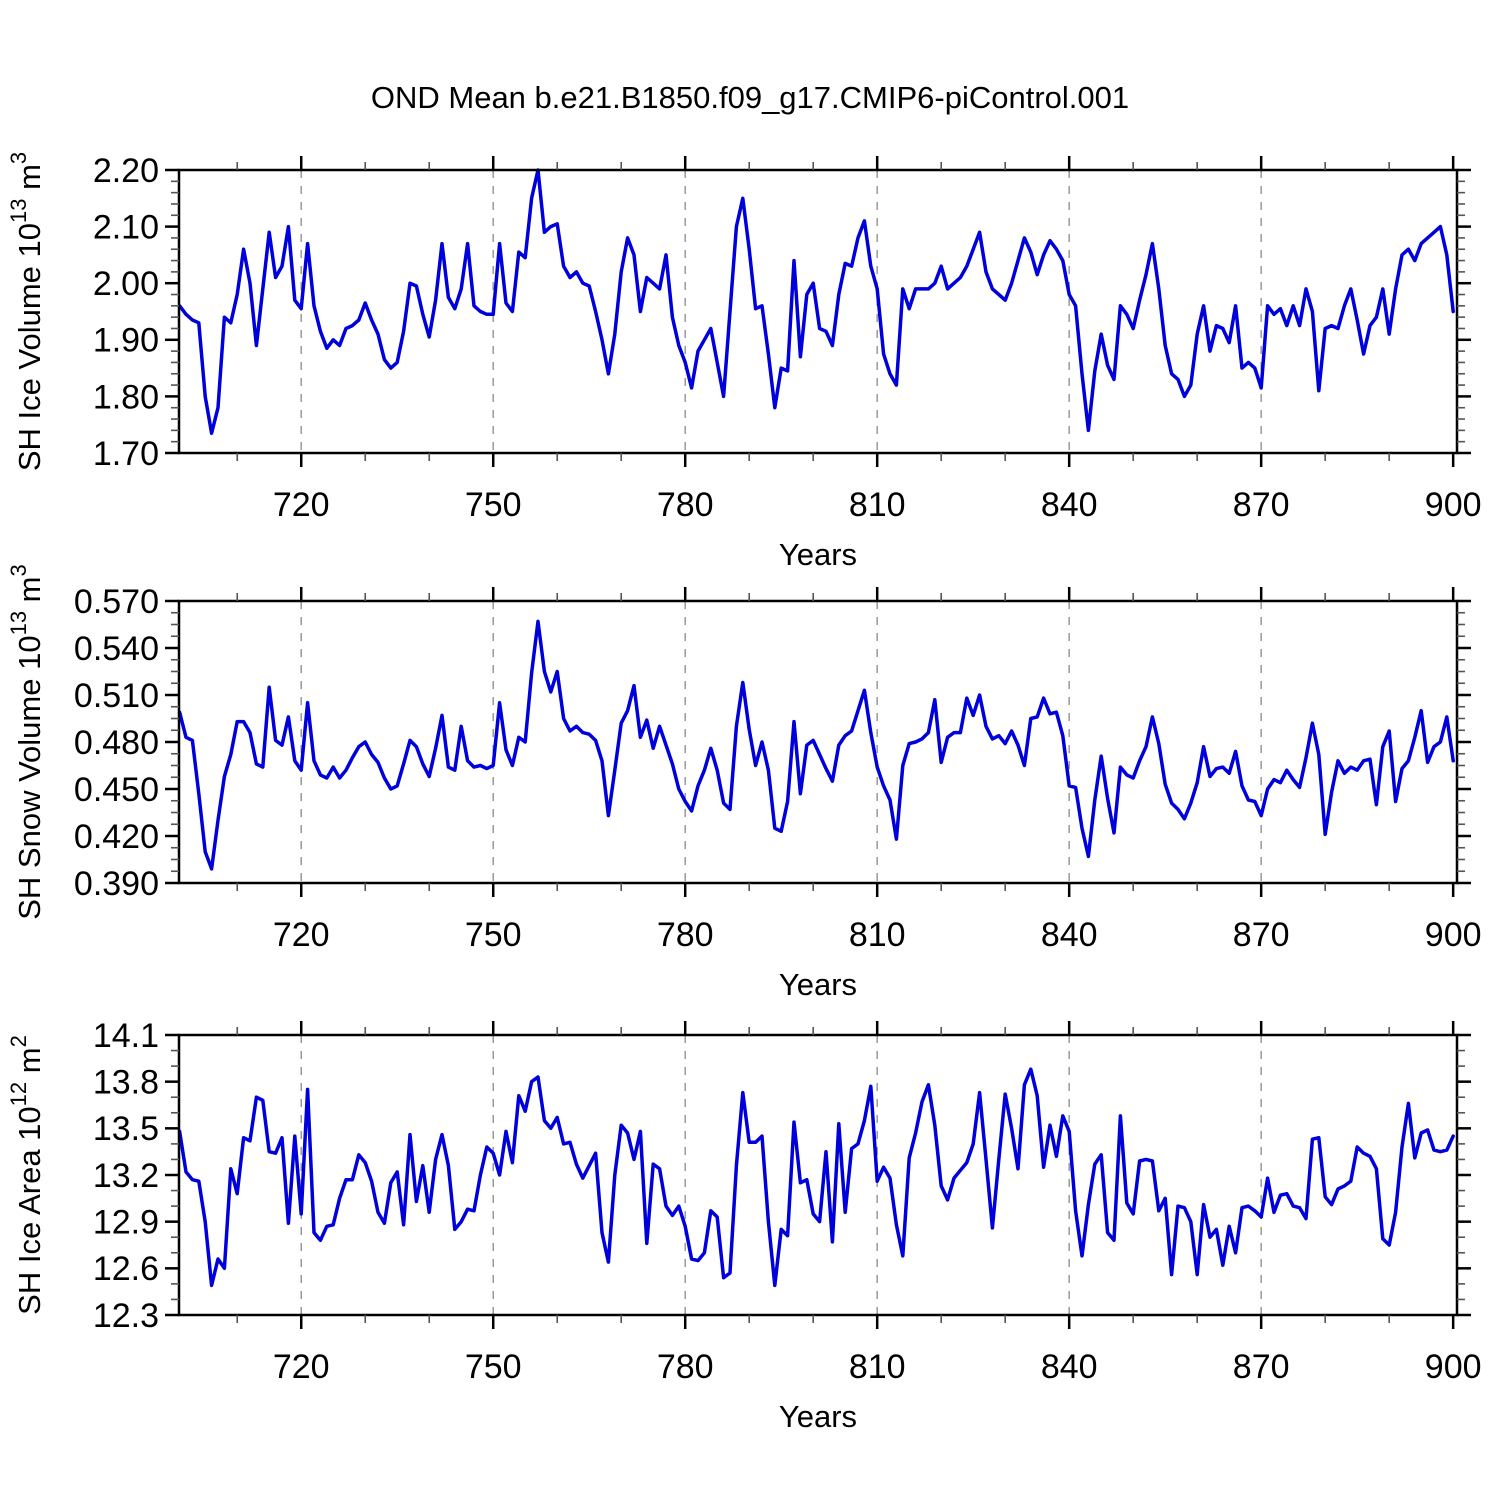  What do you see at coordinates (126, 1083) in the screenshot?
I see `y-tick-label: 13.8` at bounding box center [126, 1083].